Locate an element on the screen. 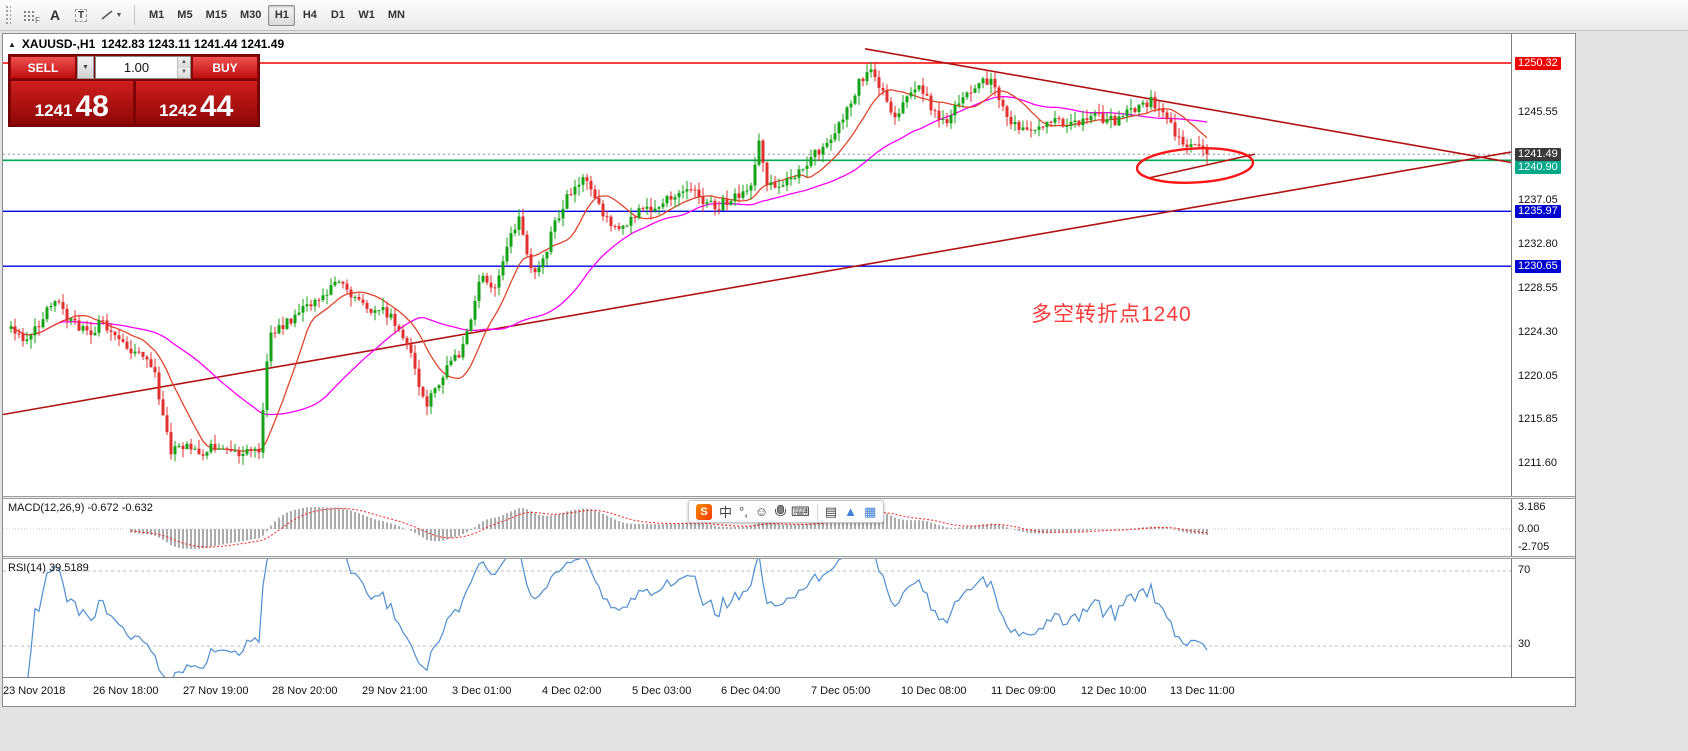 Image resolution: width=1688 pixels, height=751 pixels. clipboard-icon: ▤ is located at coordinates (831, 511).